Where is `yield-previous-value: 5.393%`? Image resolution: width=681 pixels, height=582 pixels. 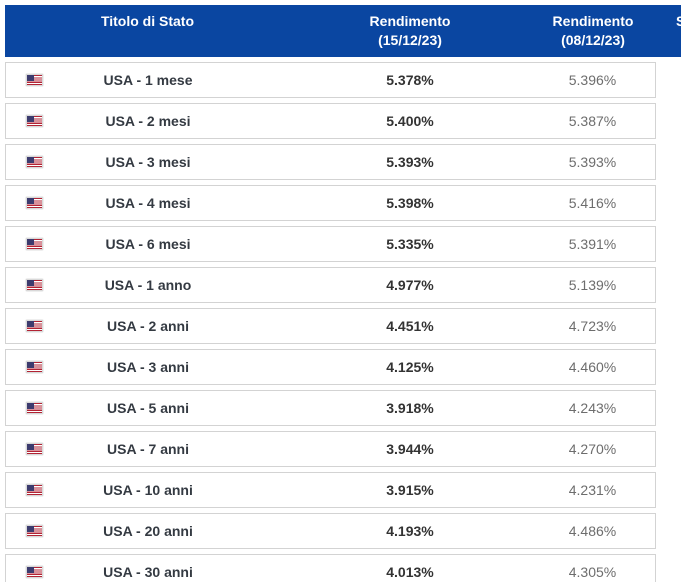 yield-previous-value: 5.393% is located at coordinates (592, 162).